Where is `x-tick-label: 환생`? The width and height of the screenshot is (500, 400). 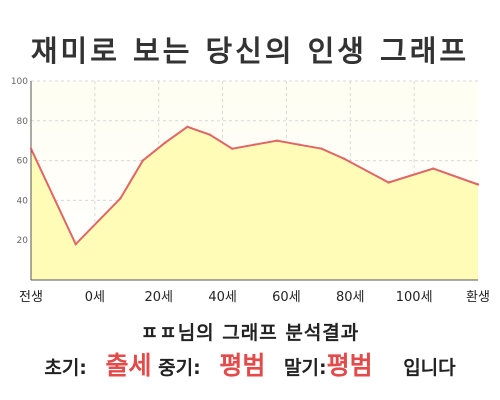
x-tick-label: 환생 is located at coordinates (478, 297).